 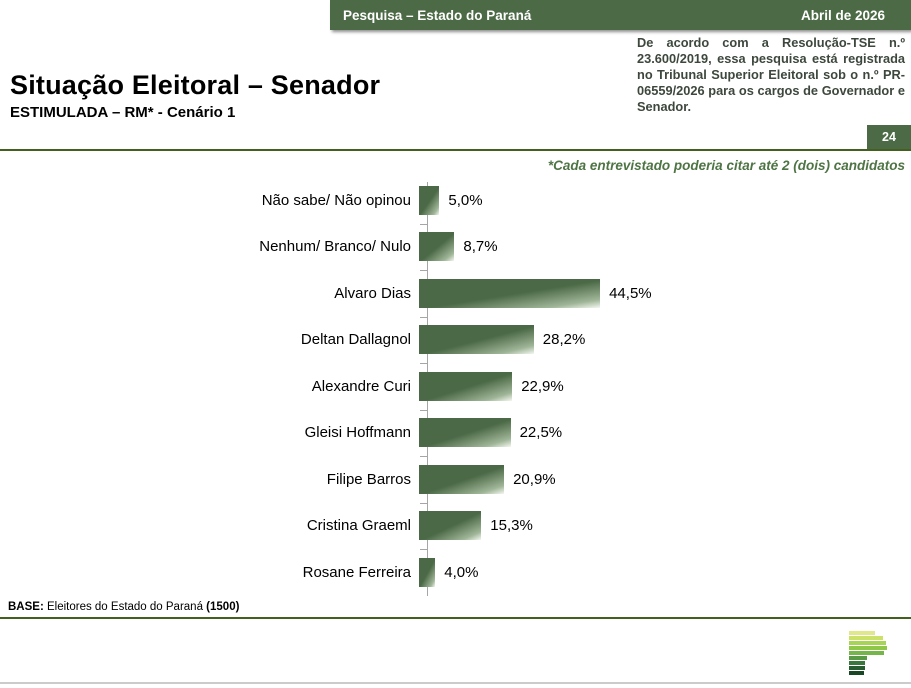 What do you see at coordinates (564, 340) in the screenshot?
I see `value-label: 28,2%` at bounding box center [564, 340].